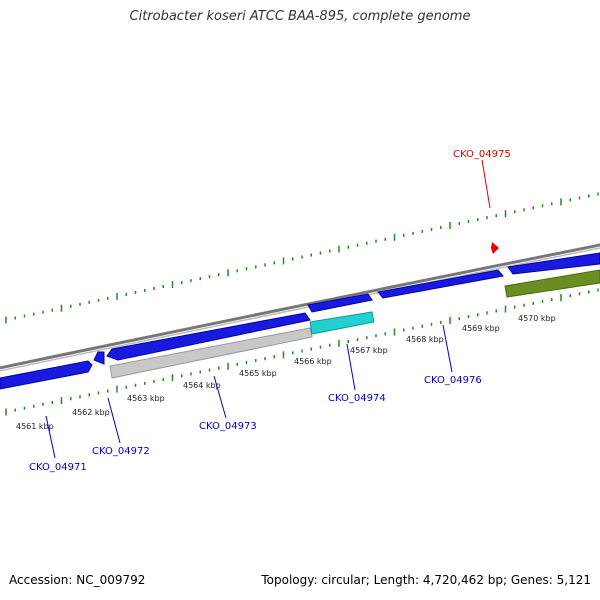 This screenshot has height=600, width=600. I want to click on gene-label-cko-04971: CKO_04971, so click(58, 467).